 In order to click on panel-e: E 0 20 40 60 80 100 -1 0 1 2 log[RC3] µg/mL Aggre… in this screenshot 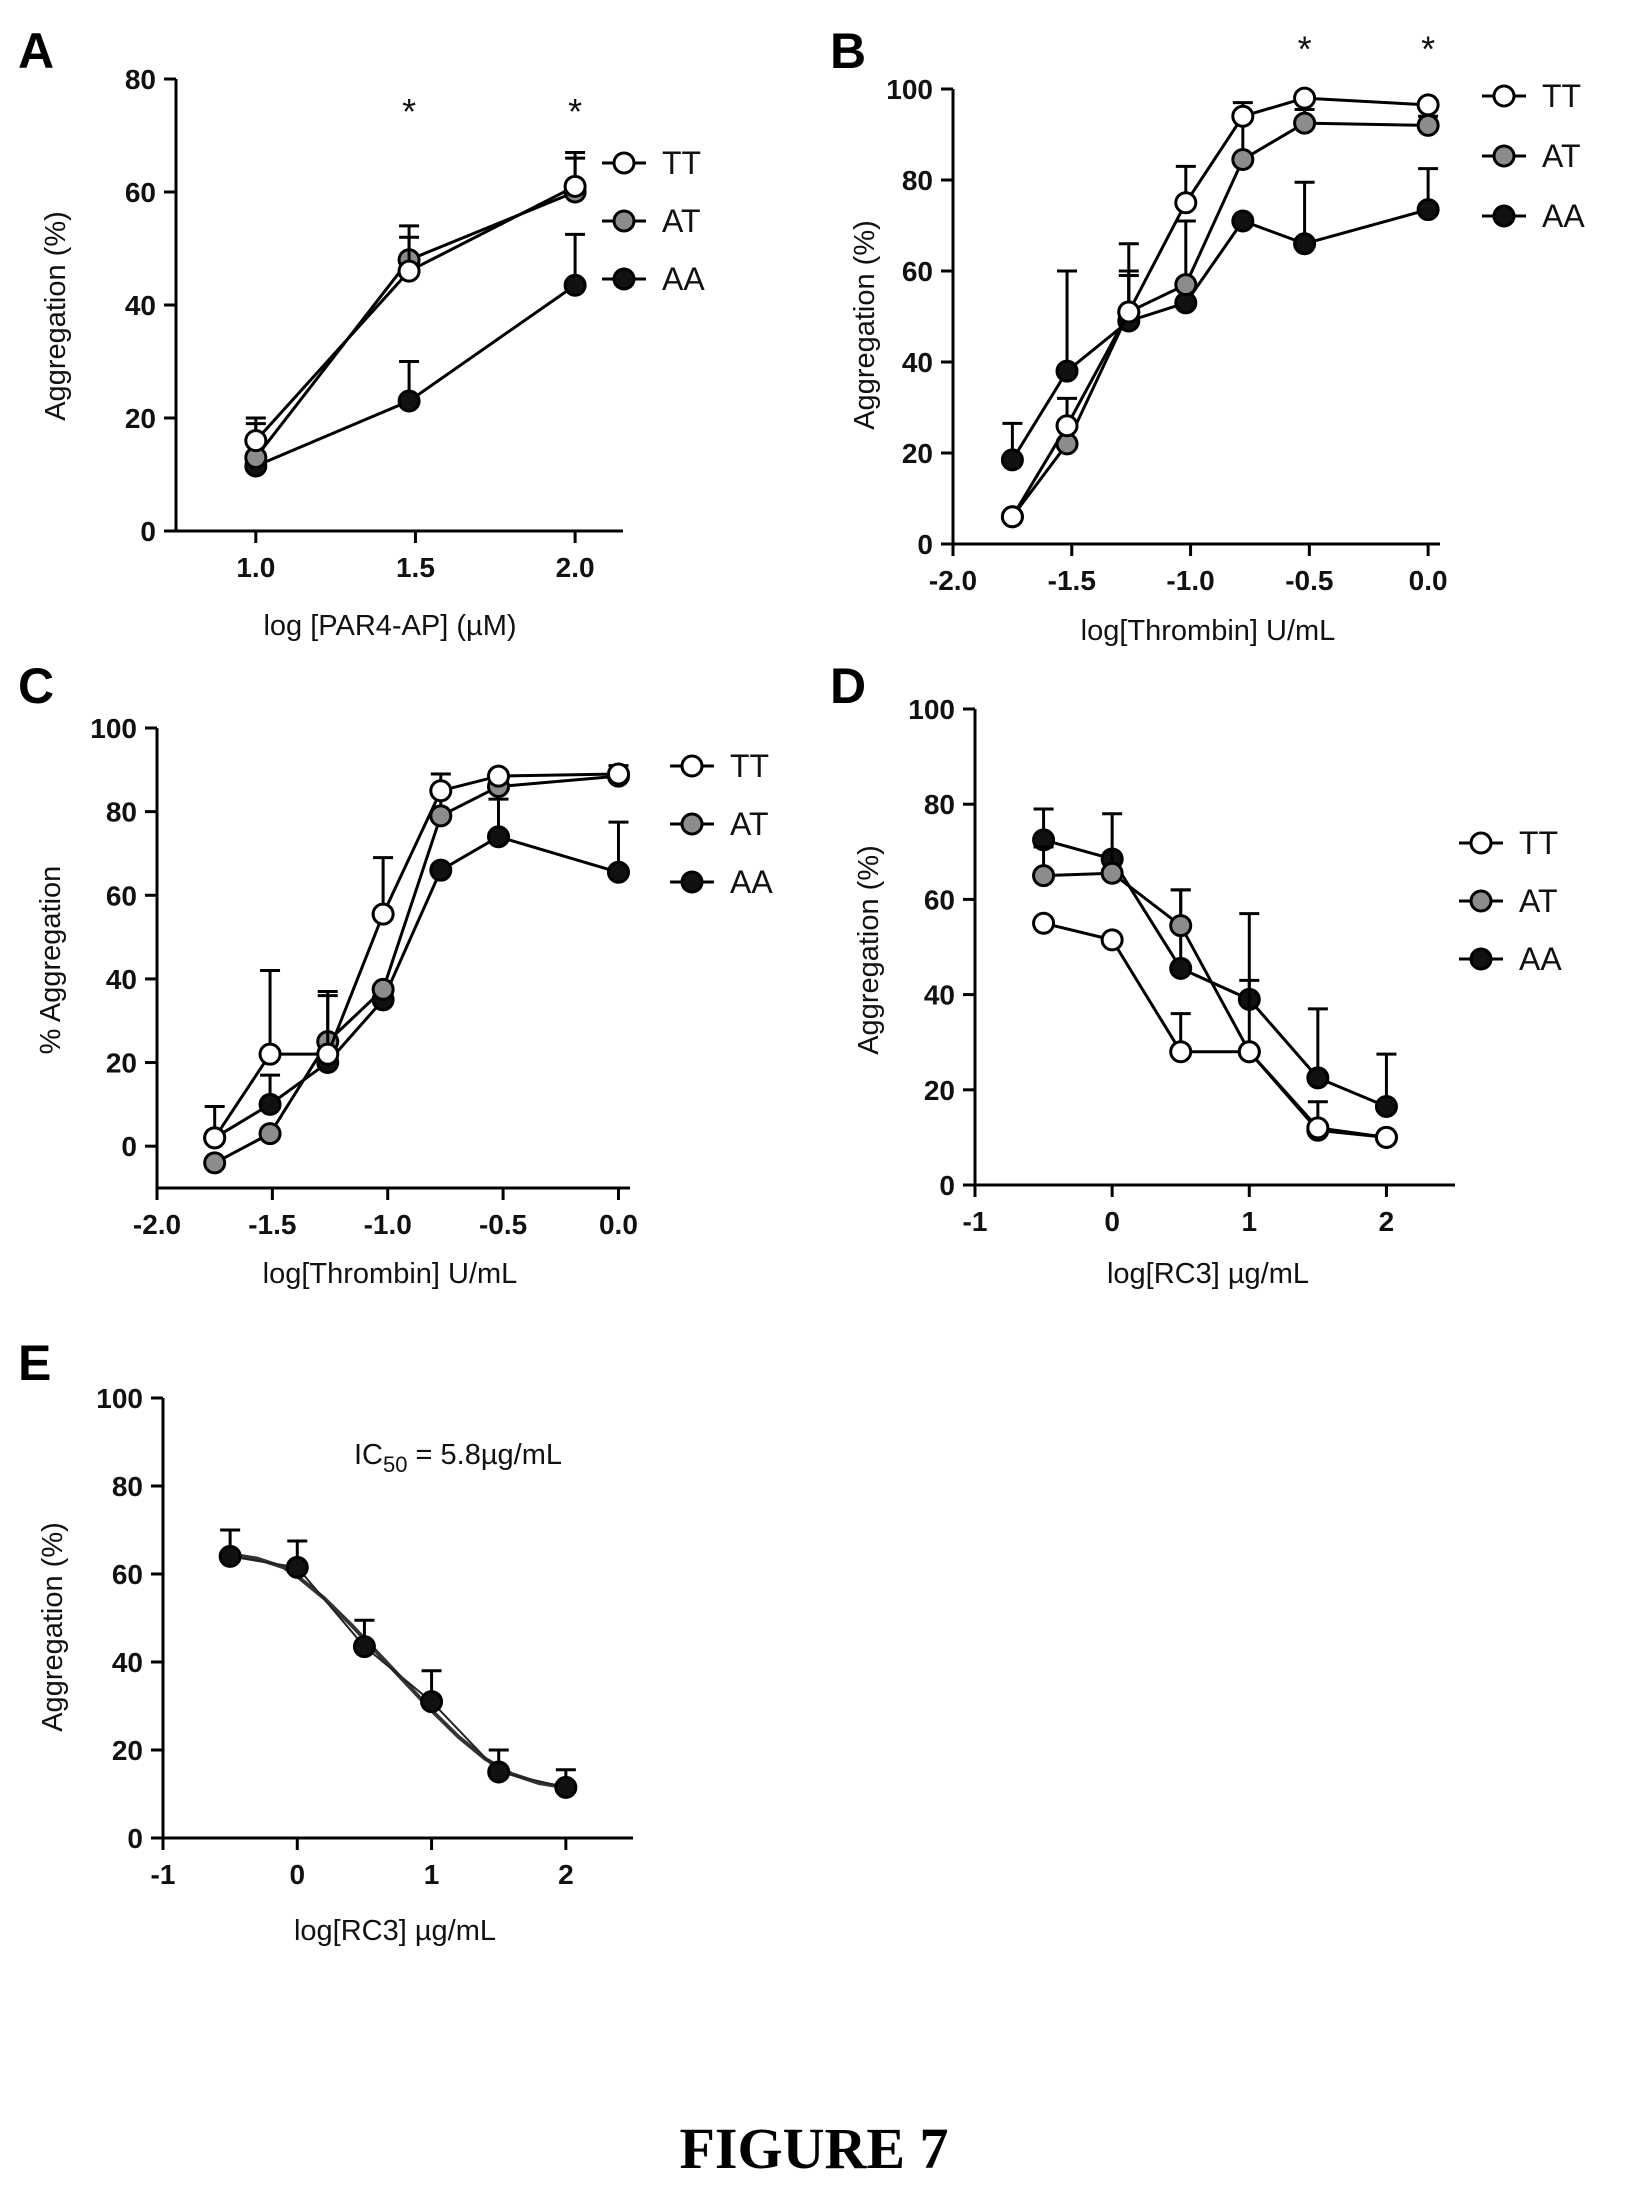, I will do `click(325, 1641)`.